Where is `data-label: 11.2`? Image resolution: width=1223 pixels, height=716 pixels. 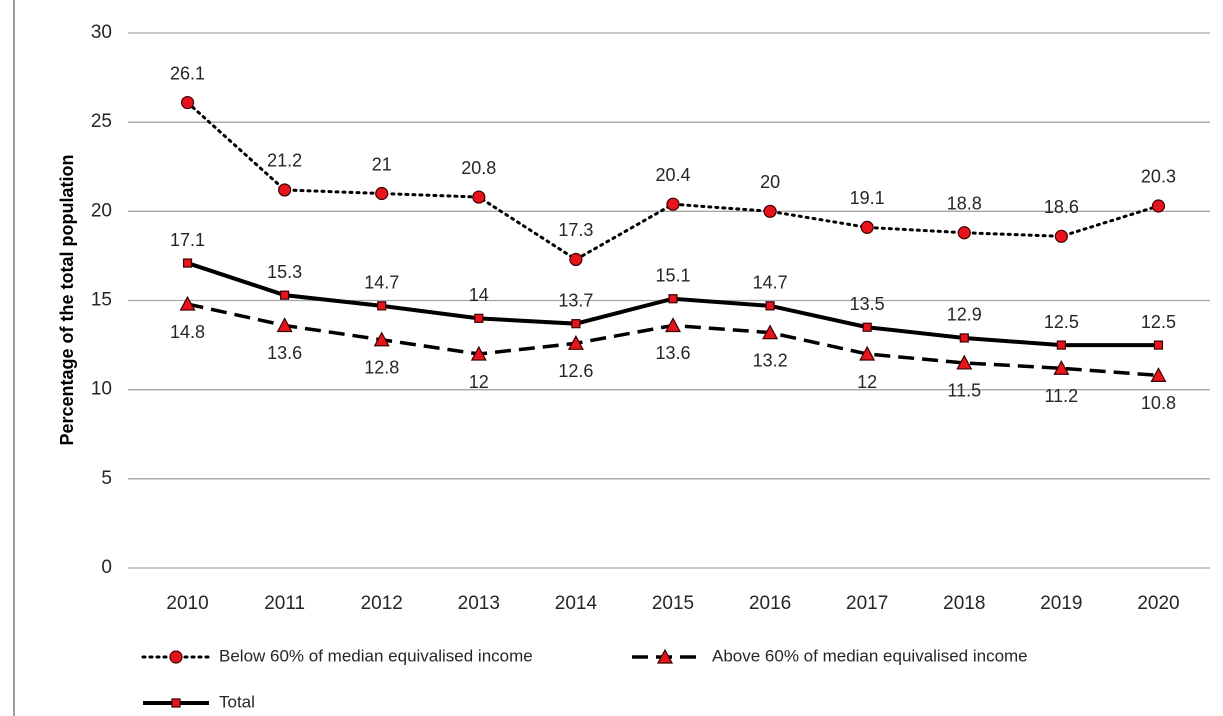
data-label: 11.2 is located at coordinates (1062, 396).